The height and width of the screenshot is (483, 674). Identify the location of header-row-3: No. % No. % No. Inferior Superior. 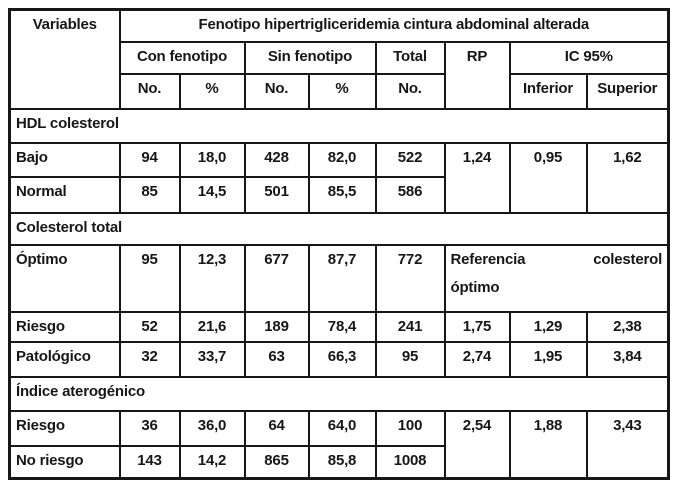
(340, 91).